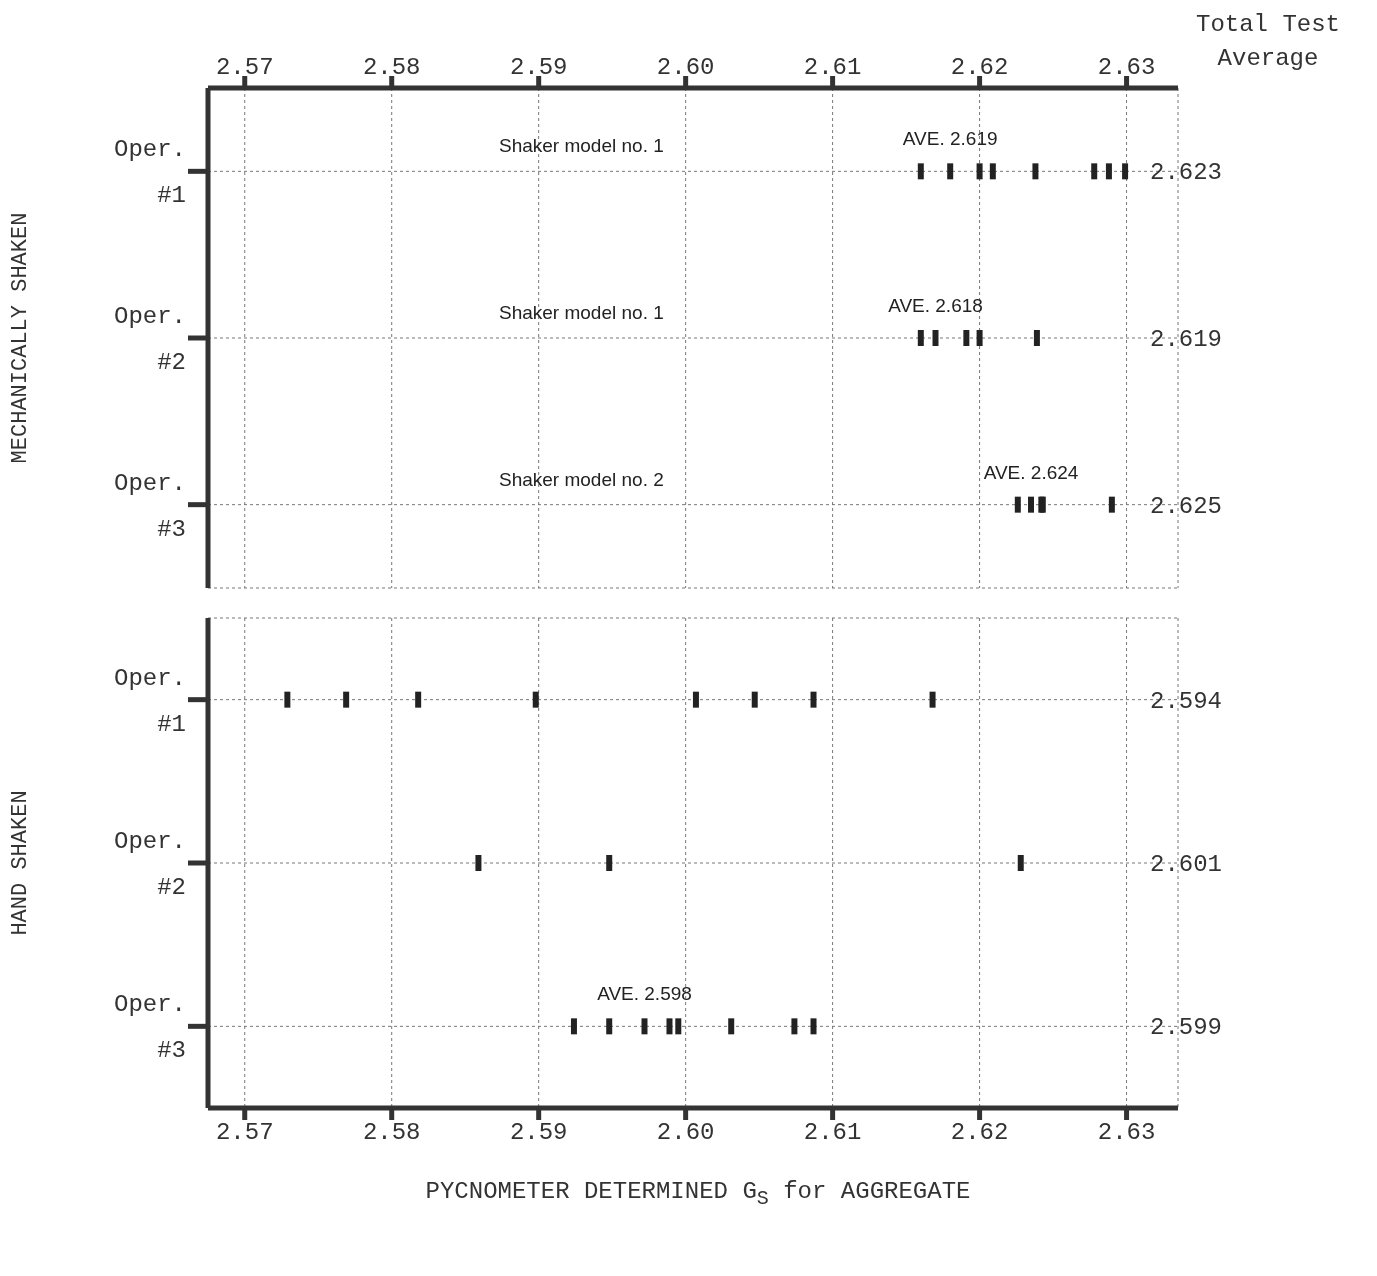 The height and width of the screenshot is (1276, 1377). Describe the element at coordinates (1186, 701) in the screenshot. I see `y2-tick-label: 2.594` at that location.